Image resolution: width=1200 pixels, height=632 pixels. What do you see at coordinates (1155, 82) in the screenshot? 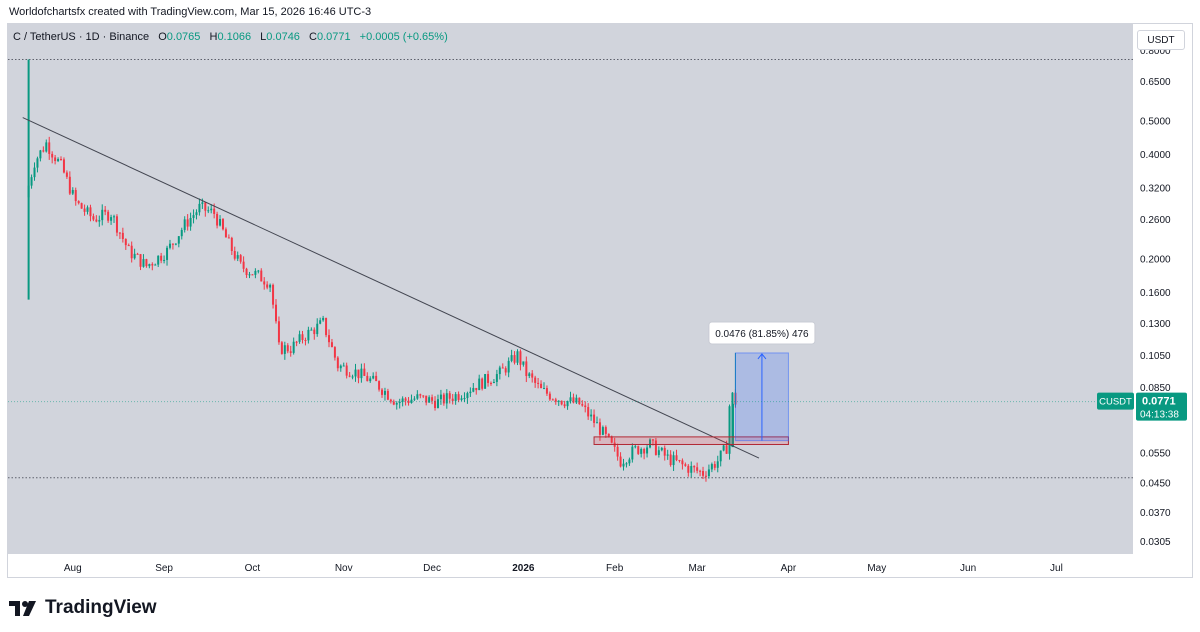
I see `y-tick-label: 0.6500` at bounding box center [1155, 82].